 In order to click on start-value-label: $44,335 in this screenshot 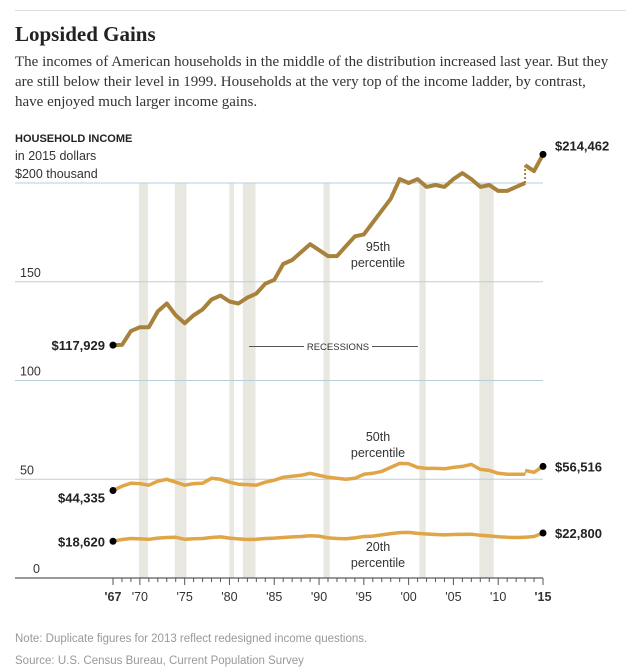, I will do `click(81, 498)`.